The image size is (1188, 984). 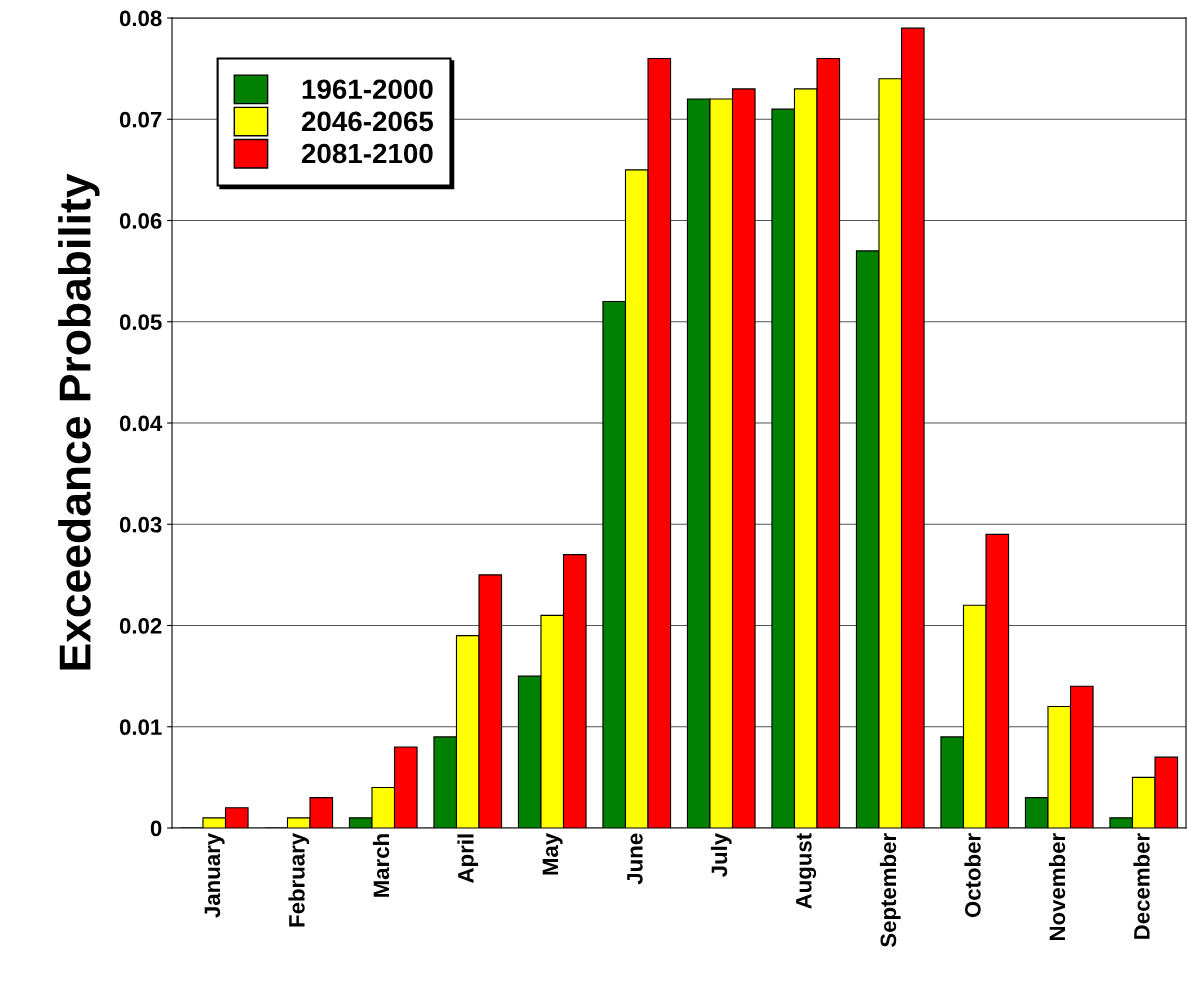 What do you see at coordinates (367, 153) in the screenshot?
I see `legend-label: 2081-2100` at bounding box center [367, 153].